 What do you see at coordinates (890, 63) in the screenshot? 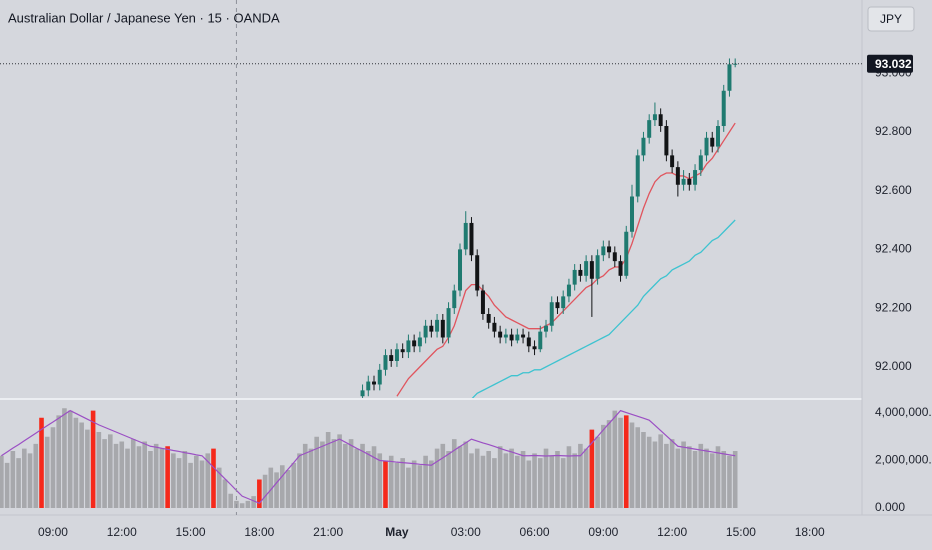
I see `last-price-box` at bounding box center [890, 63].